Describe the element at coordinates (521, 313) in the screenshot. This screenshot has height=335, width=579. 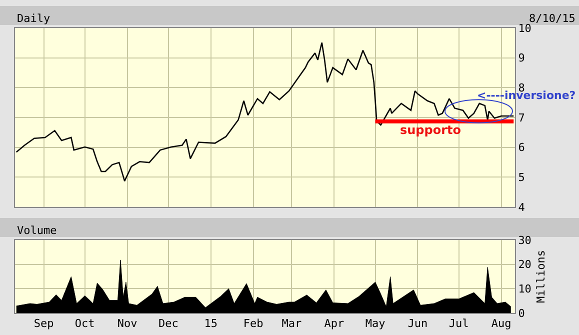
I see `y-tick-label: 0` at that location.